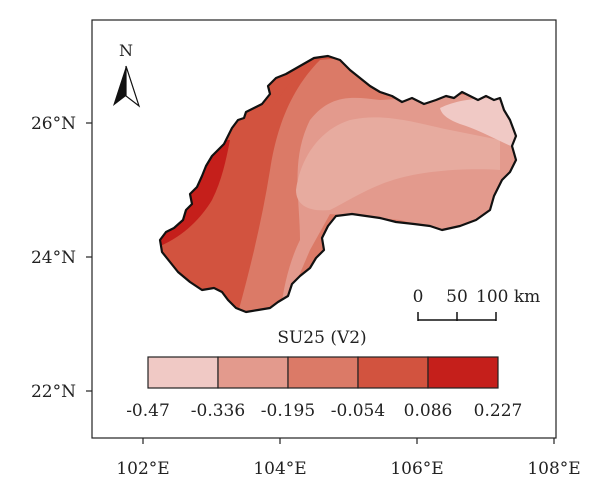 Image resolution: width=600 pixels, height=499 pixels. Describe the element at coordinates (126, 50) in the screenshot. I see `north-label: N` at that location.